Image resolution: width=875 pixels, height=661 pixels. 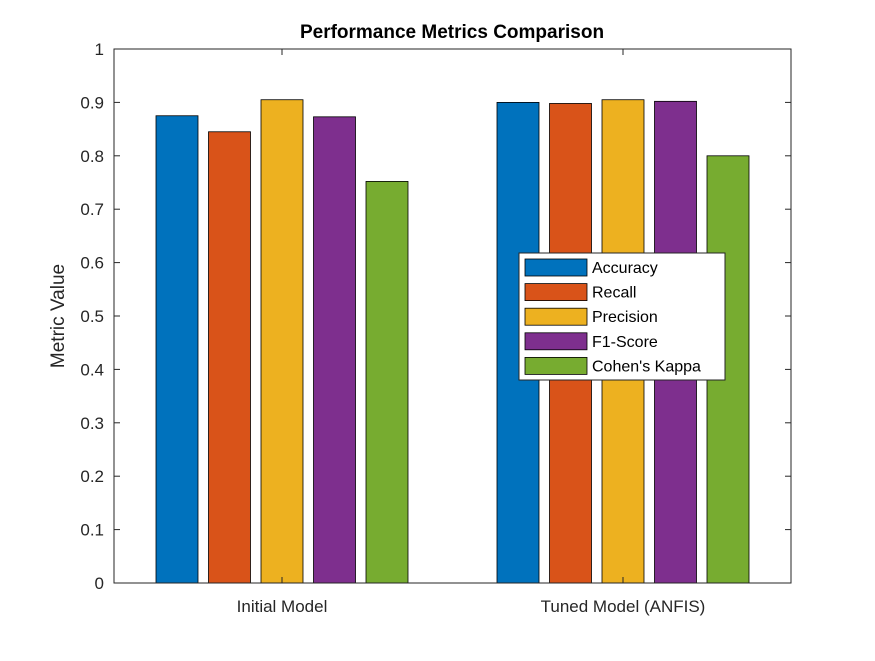 I want to click on y-tick-label: 0.5, so click(x=92, y=316).